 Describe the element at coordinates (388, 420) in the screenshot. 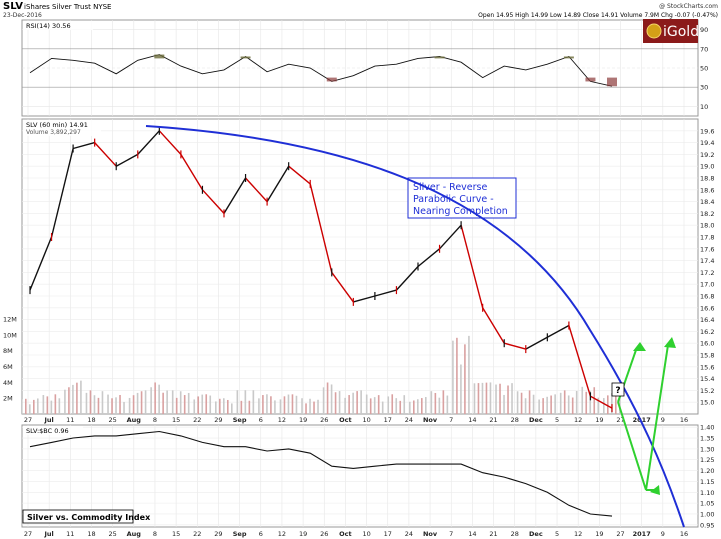

I see `x-axis-label: 17` at that location.